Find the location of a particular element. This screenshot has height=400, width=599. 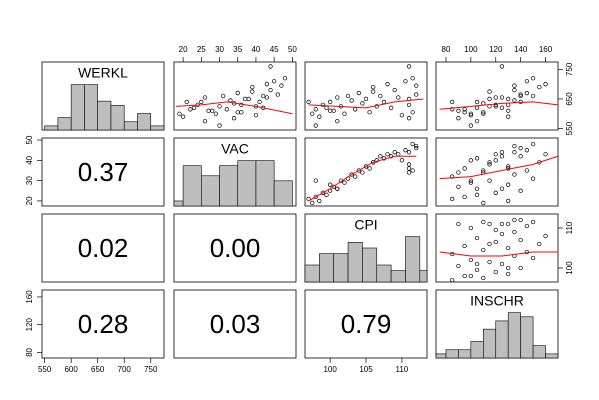

tick-label: 80 is located at coordinates (29, 351).